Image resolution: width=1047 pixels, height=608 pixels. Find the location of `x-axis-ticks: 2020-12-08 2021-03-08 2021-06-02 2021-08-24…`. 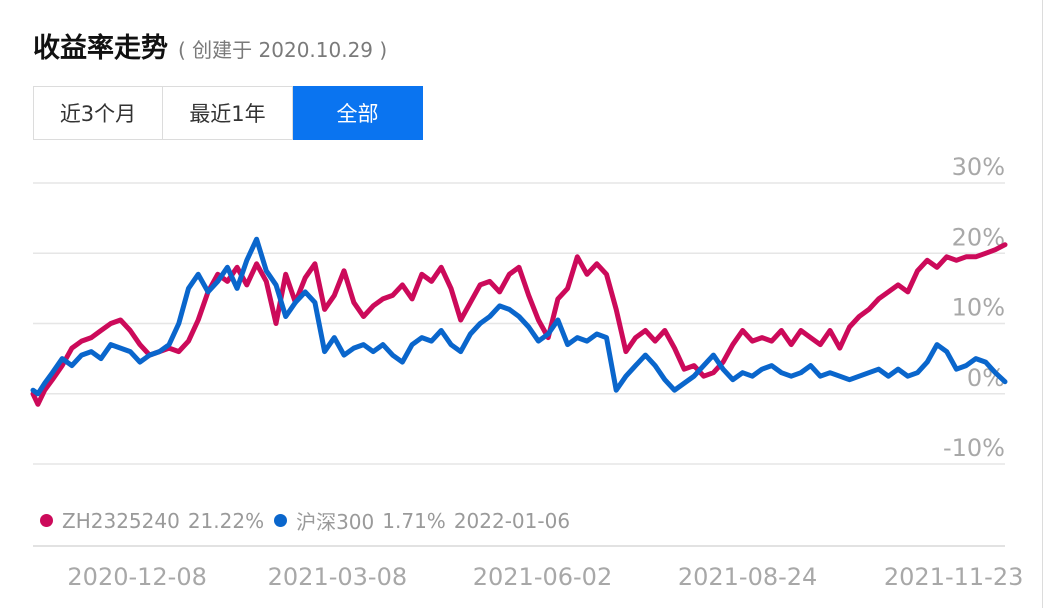

x-axis-ticks: 2020-12-08 2021-03-08 2021-06-02 2021-08-24… is located at coordinates (545, 577).